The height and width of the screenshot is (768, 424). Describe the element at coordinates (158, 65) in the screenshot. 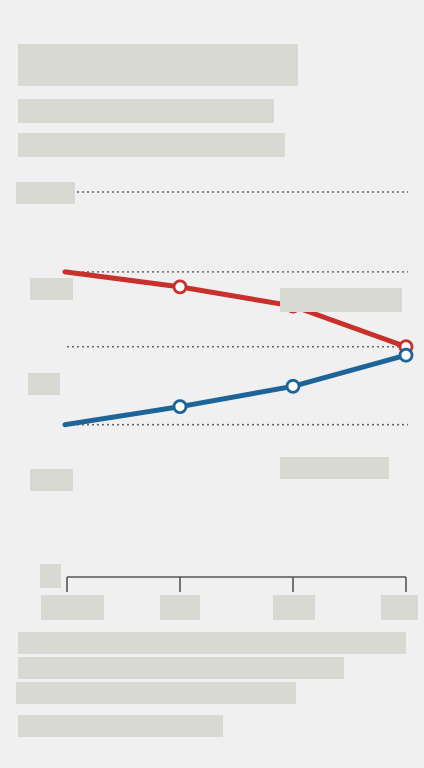

I see `chart-title` at that location.